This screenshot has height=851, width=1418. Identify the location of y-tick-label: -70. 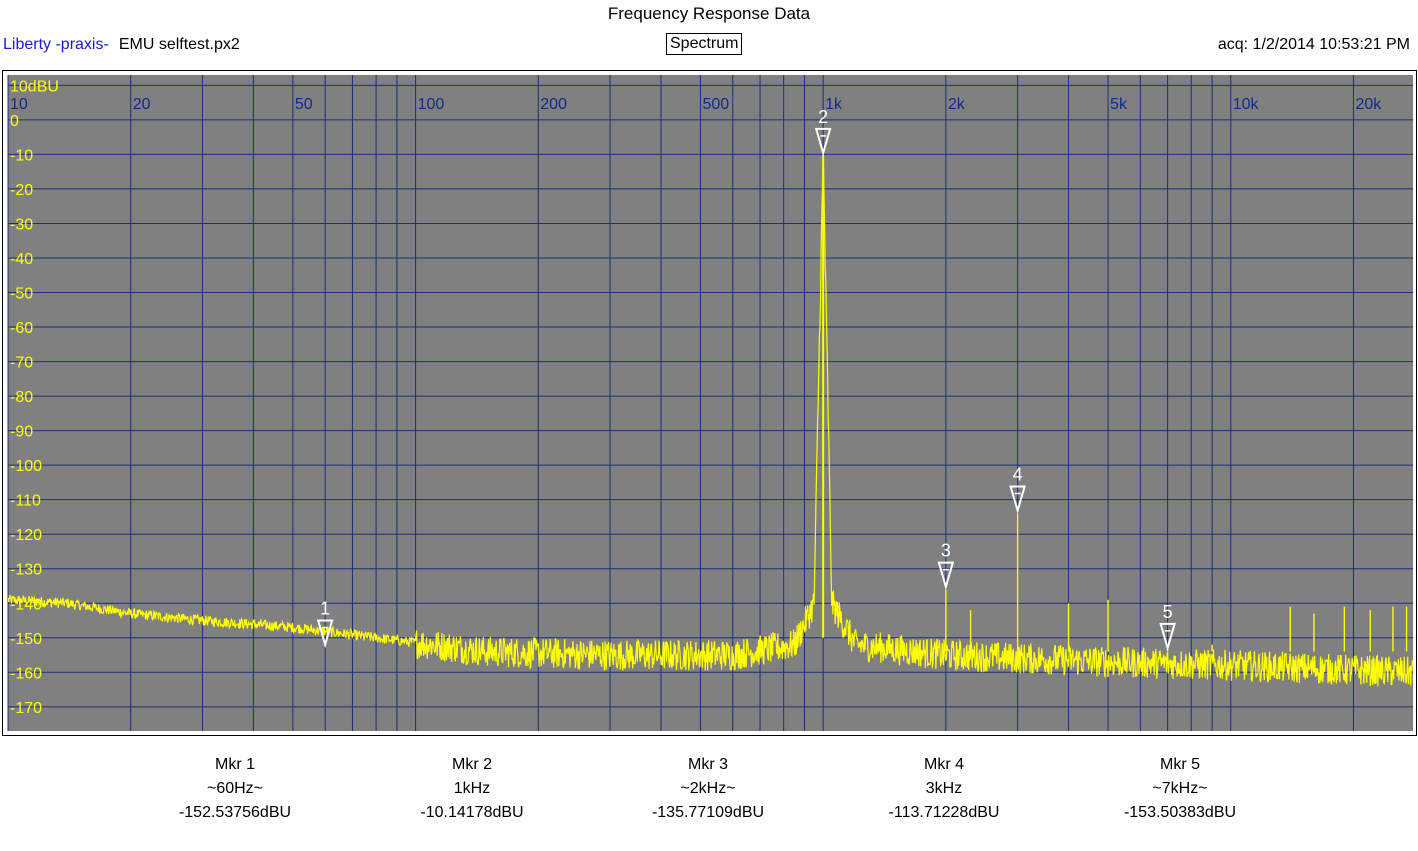
(21, 363).